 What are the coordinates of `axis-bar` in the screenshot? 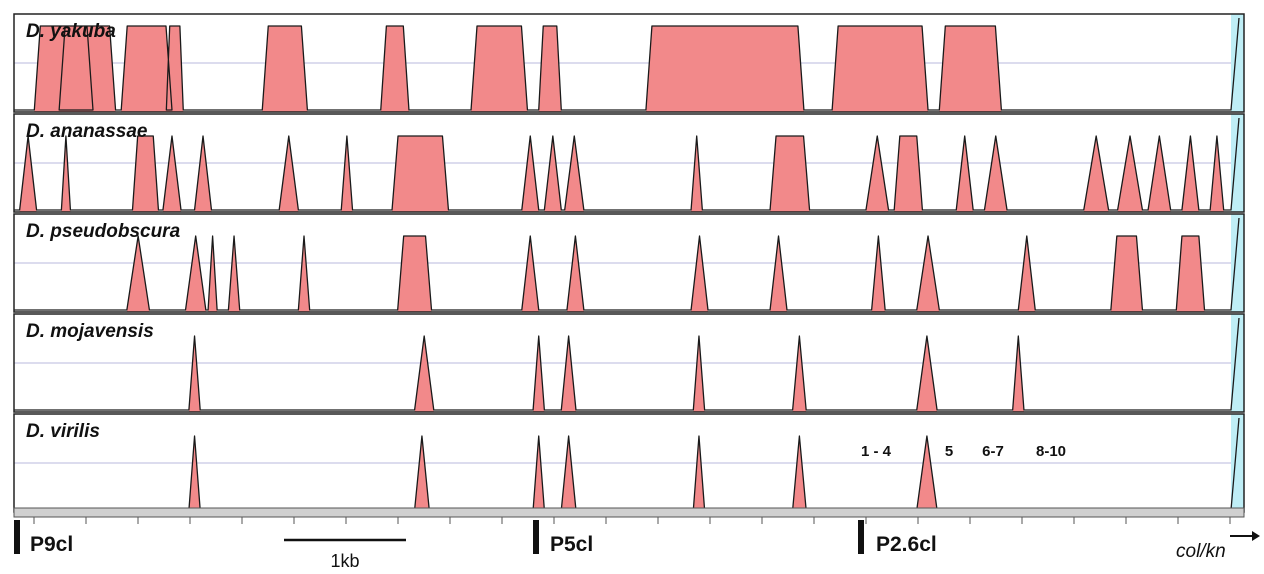 It's located at (629, 512).